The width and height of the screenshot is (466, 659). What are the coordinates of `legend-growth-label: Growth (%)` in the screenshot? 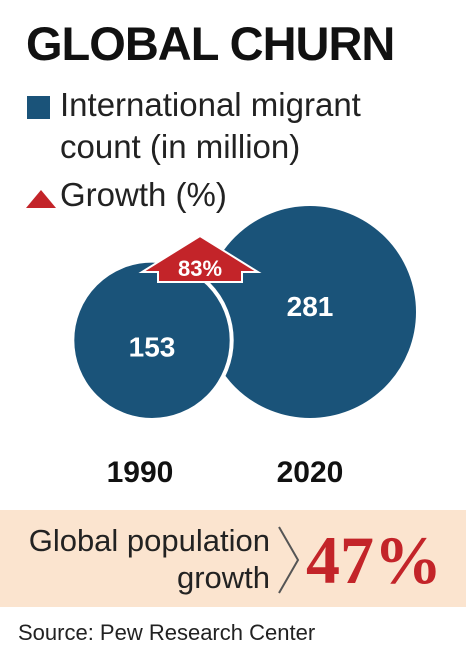 It's located at (143, 194).